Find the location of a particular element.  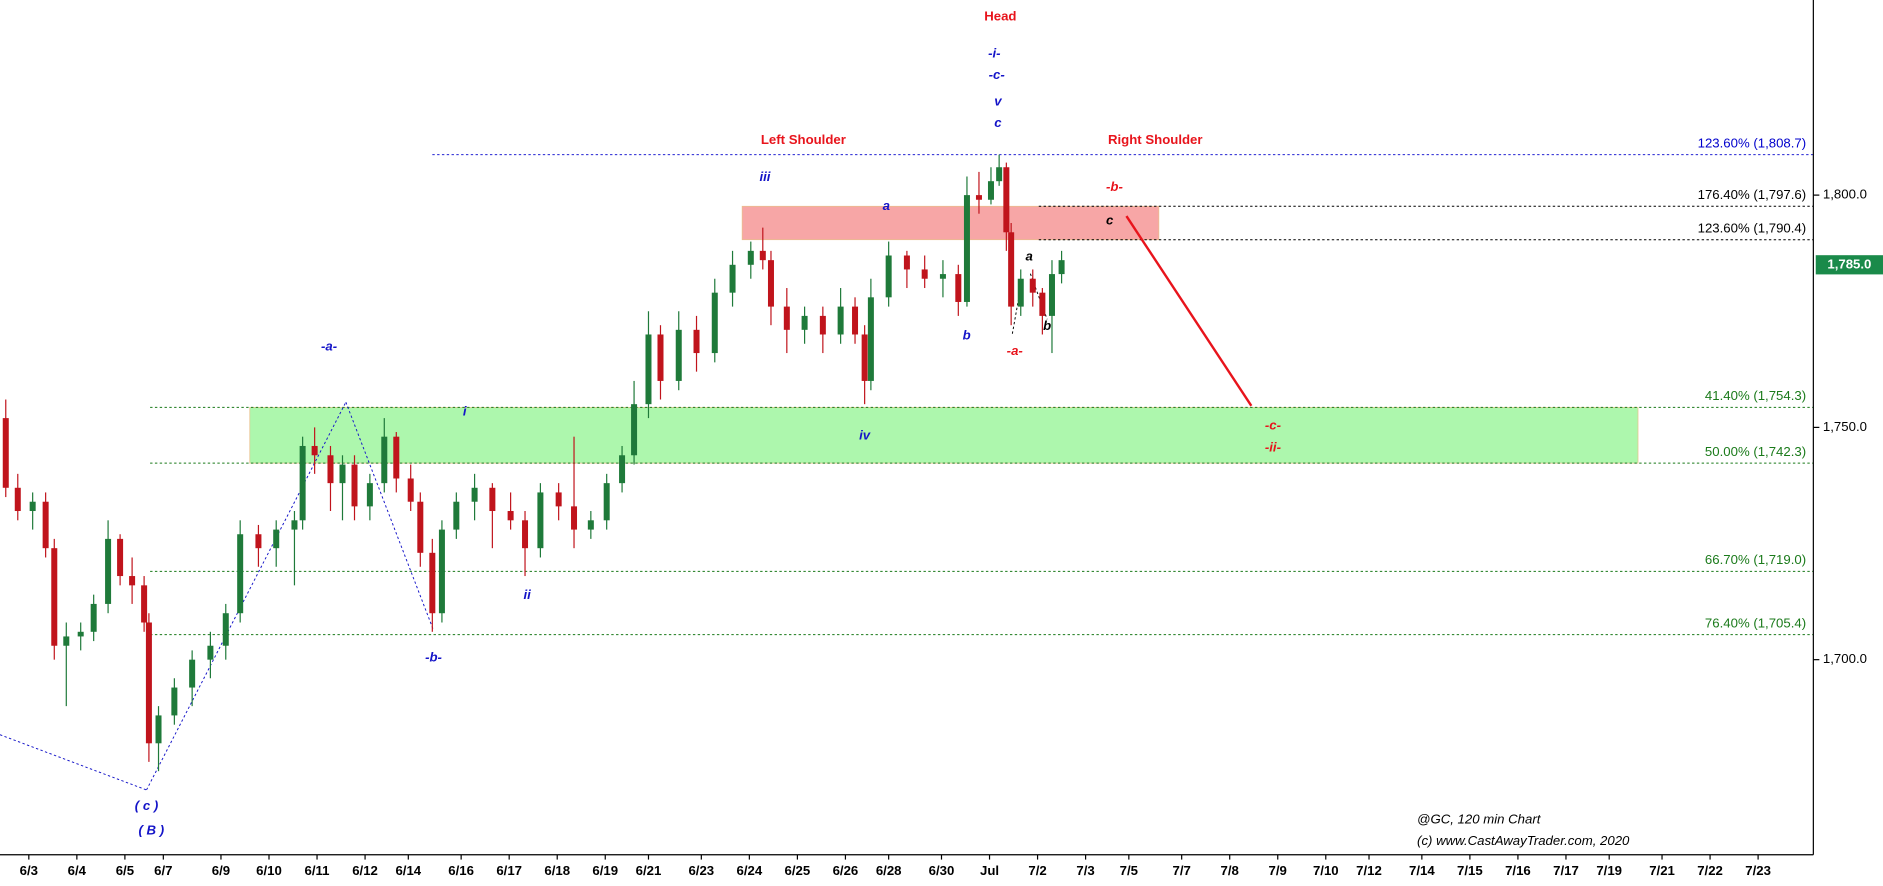

level-label: 66.70% (1,719.0) is located at coordinates (1755, 559).